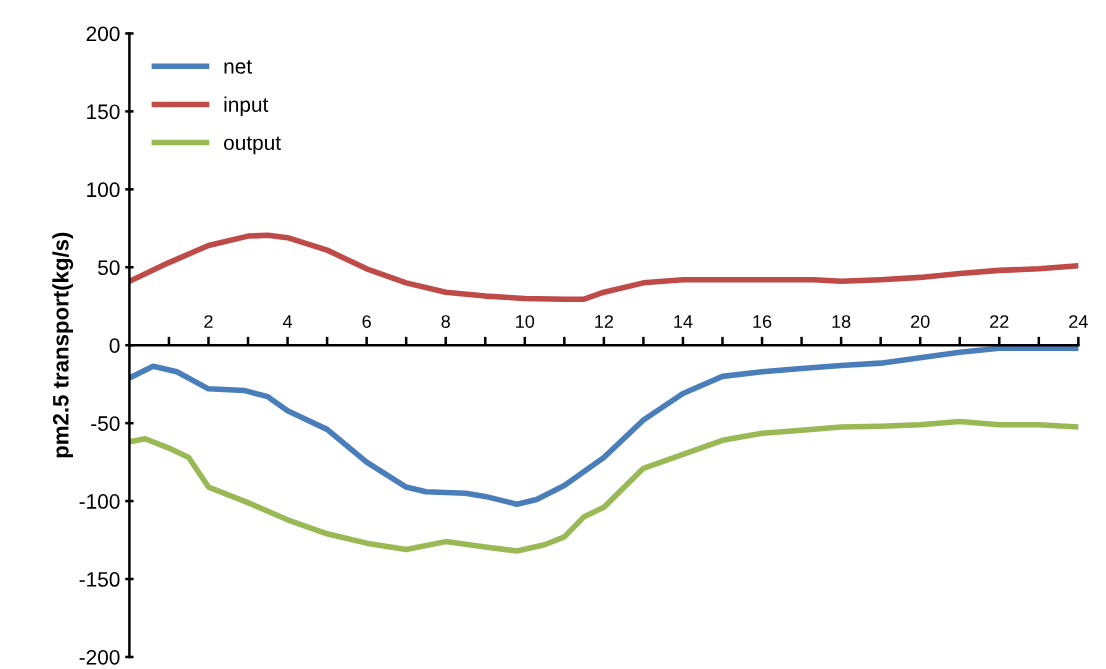 The width and height of the screenshot is (1106, 669). What do you see at coordinates (99, 579) in the screenshot?
I see `y-tick-label: -150` at bounding box center [99, 579].